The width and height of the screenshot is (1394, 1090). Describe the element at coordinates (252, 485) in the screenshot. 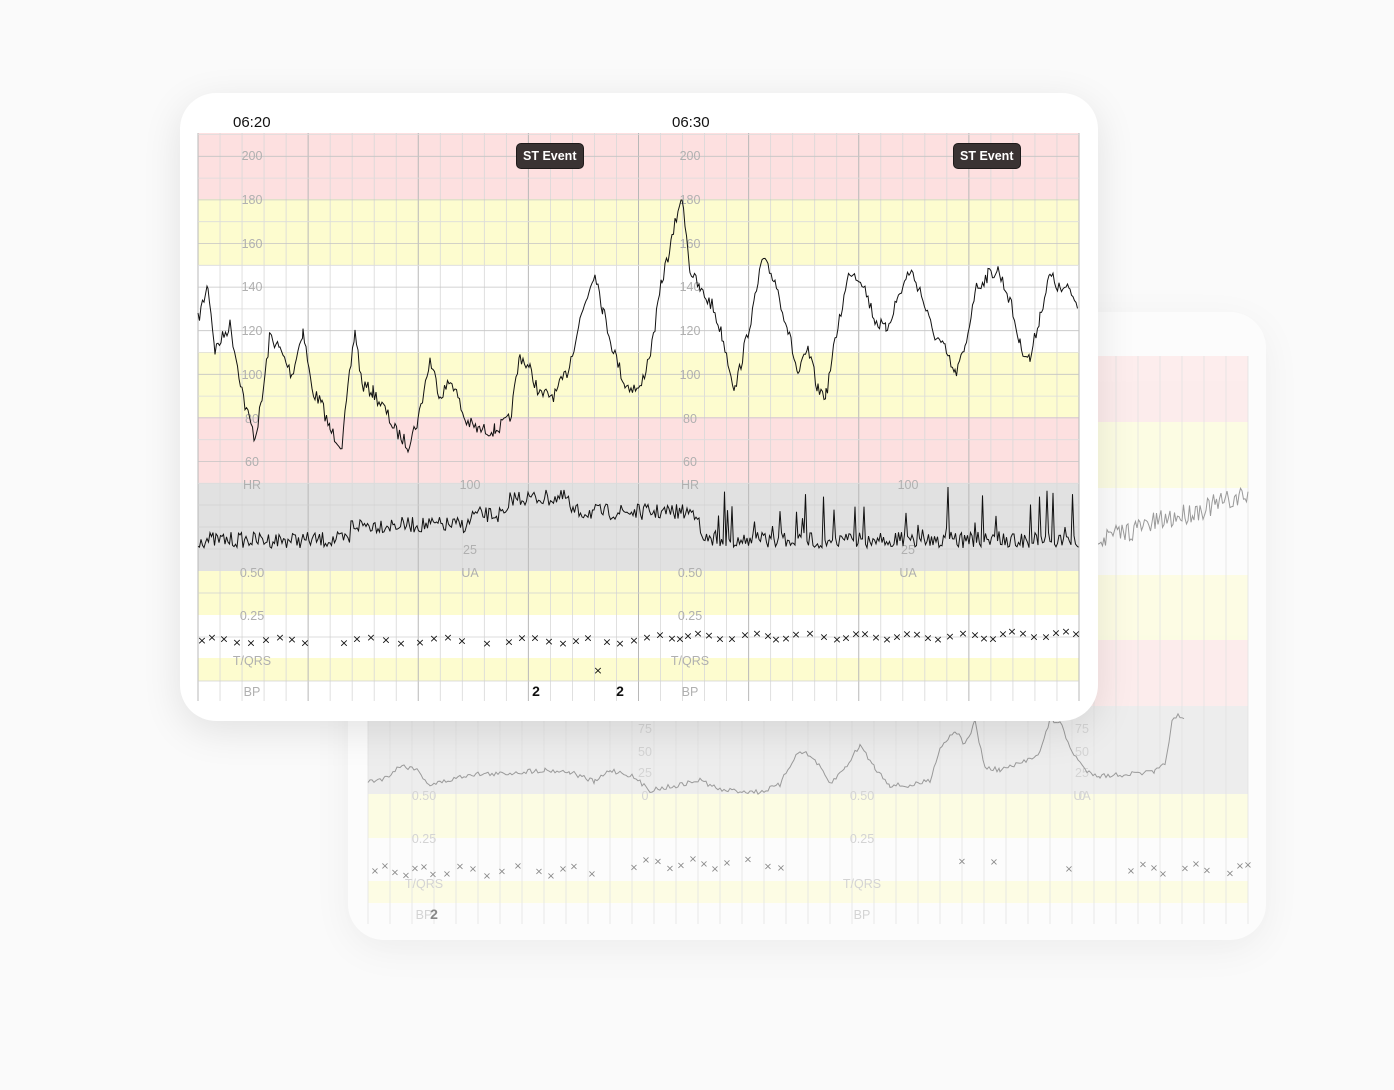

I see `hr-axis-label: HR` at that location.